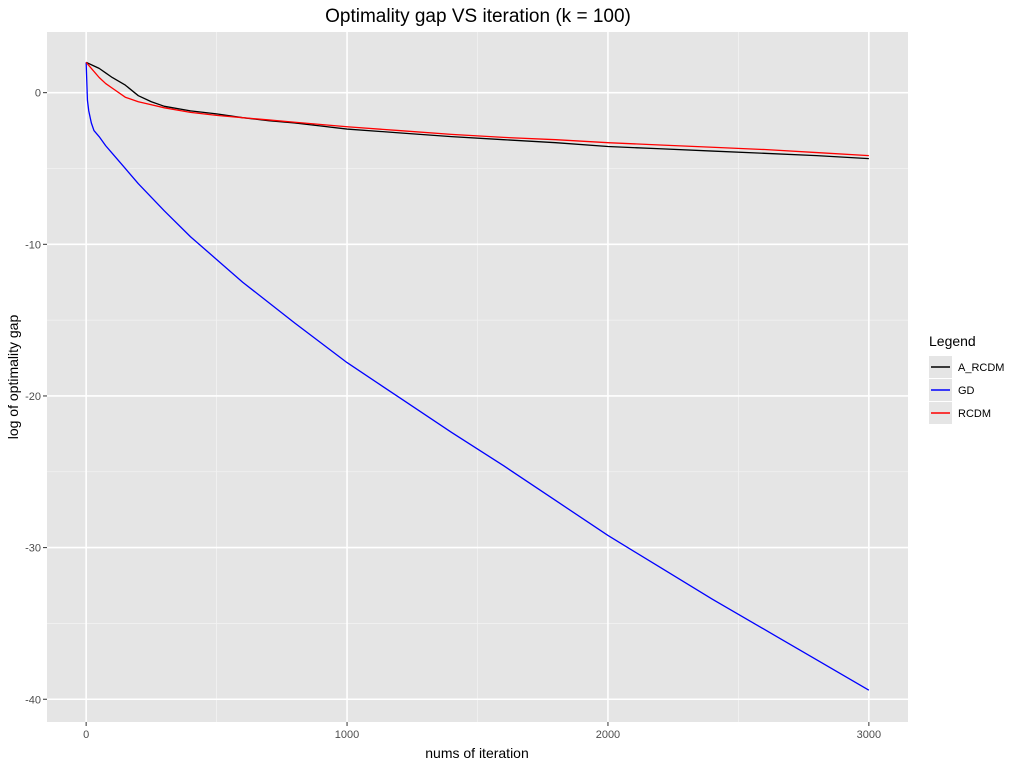 This screenshot has width=1024, height=768. I want to click on y-tick-label: 0, so click(38, 94).